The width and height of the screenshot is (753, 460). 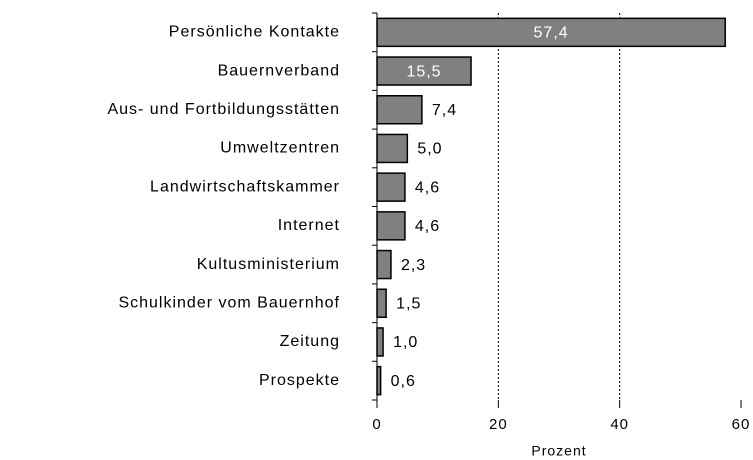 I want to click on y-tick-label: Prospekte, so click(x=299, y=380).